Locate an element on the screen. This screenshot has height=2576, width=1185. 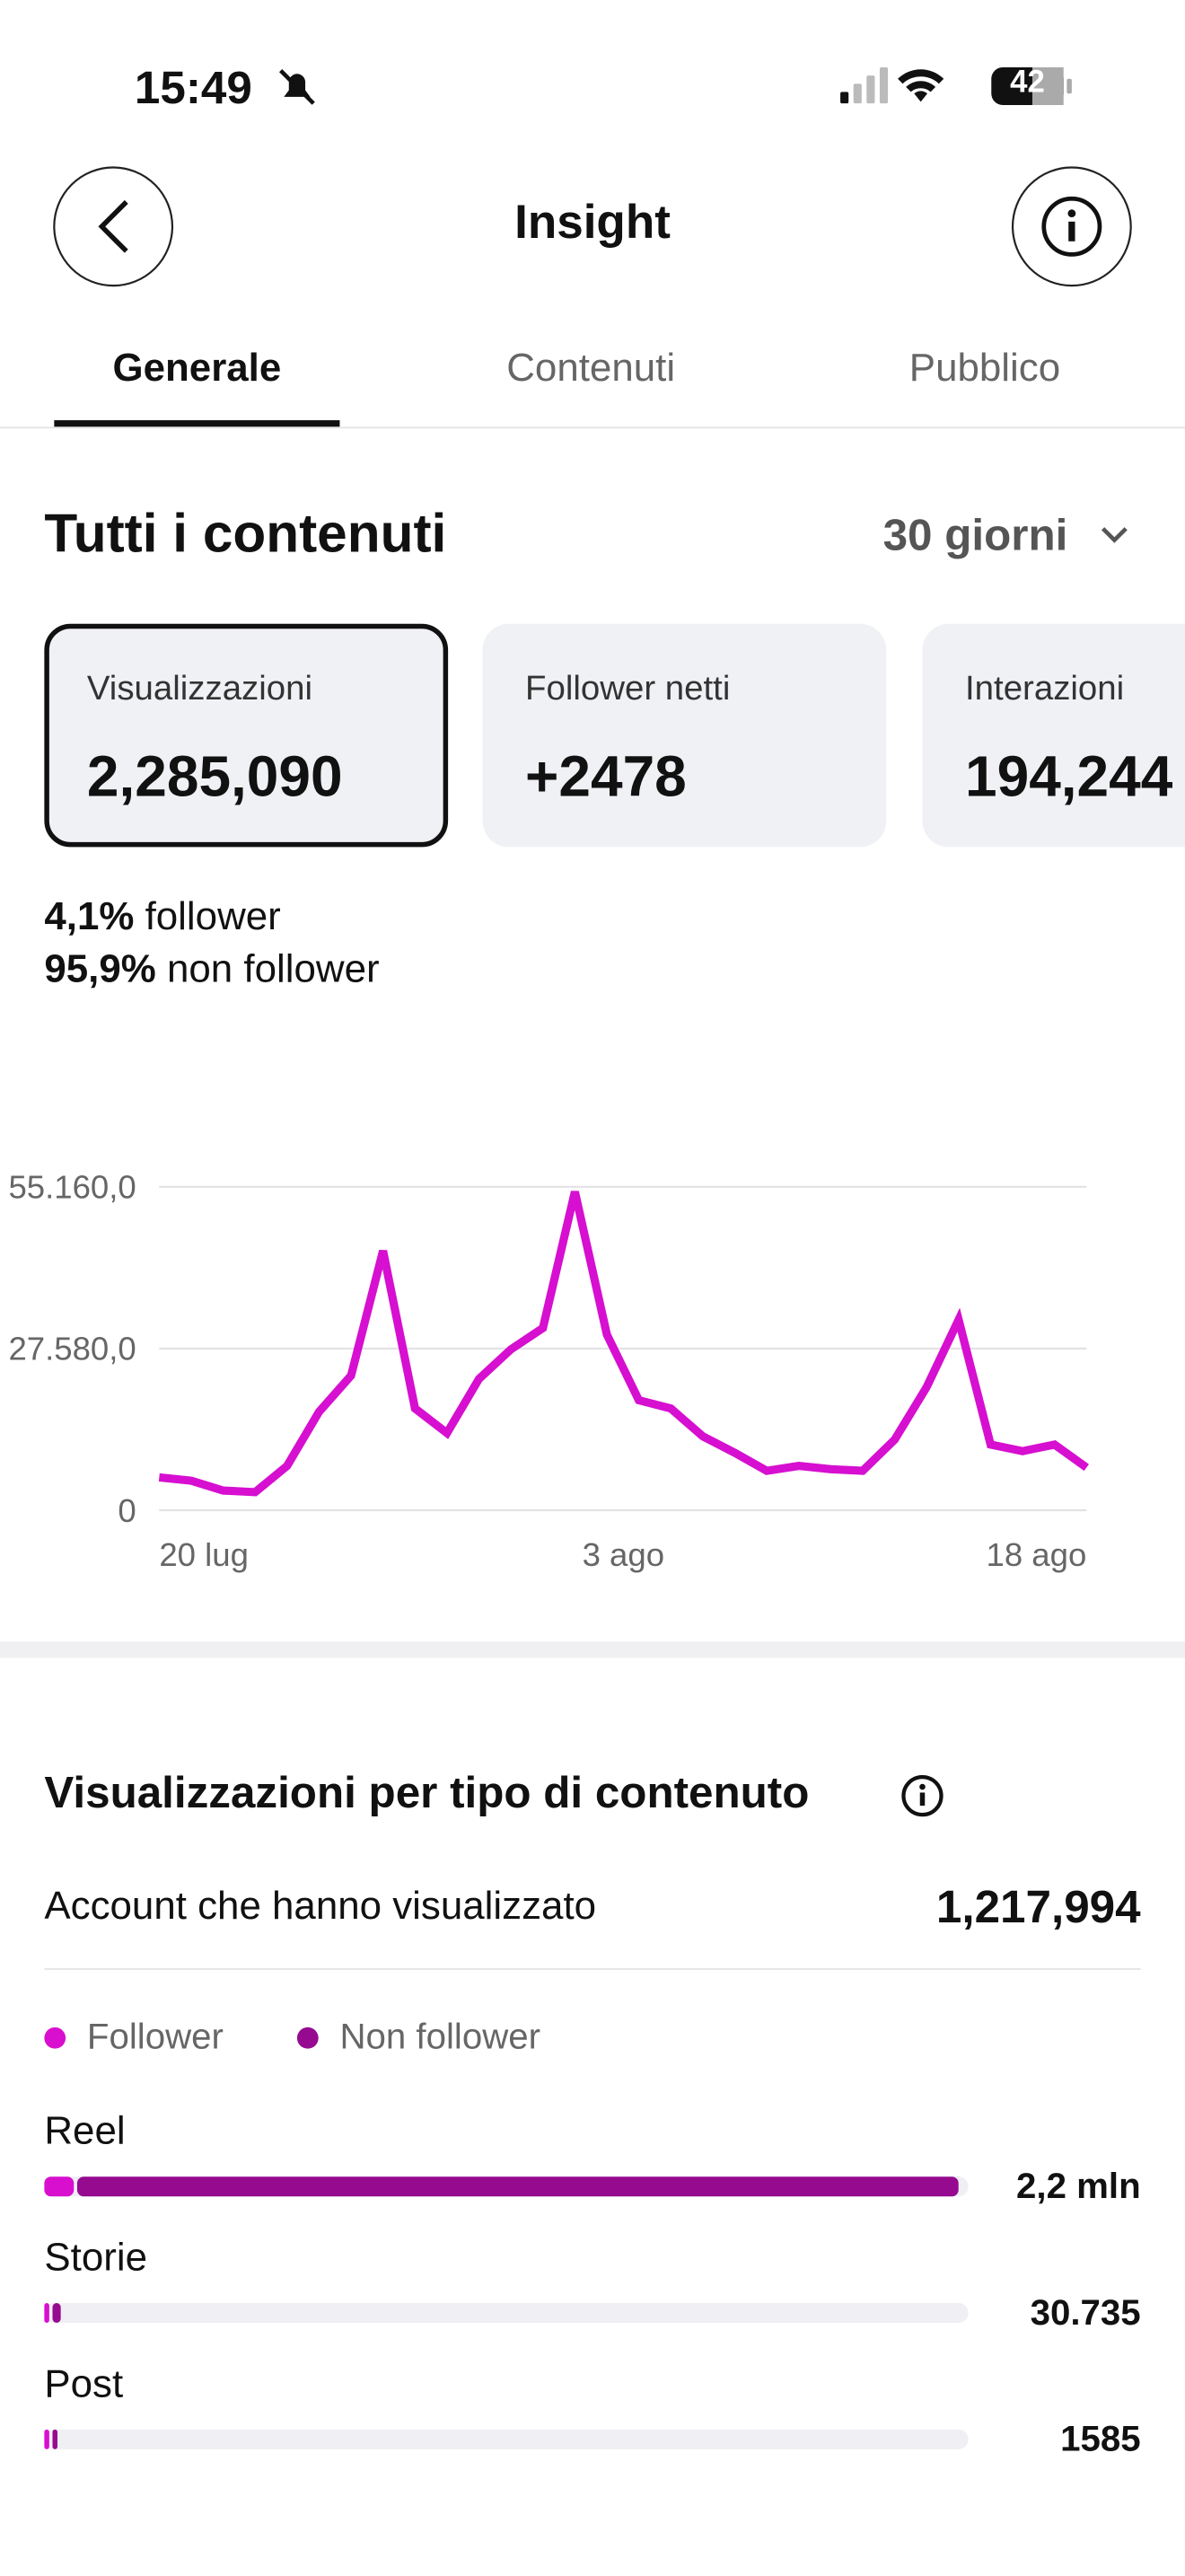
category-label: Post is located at coordinates (84, 2384).